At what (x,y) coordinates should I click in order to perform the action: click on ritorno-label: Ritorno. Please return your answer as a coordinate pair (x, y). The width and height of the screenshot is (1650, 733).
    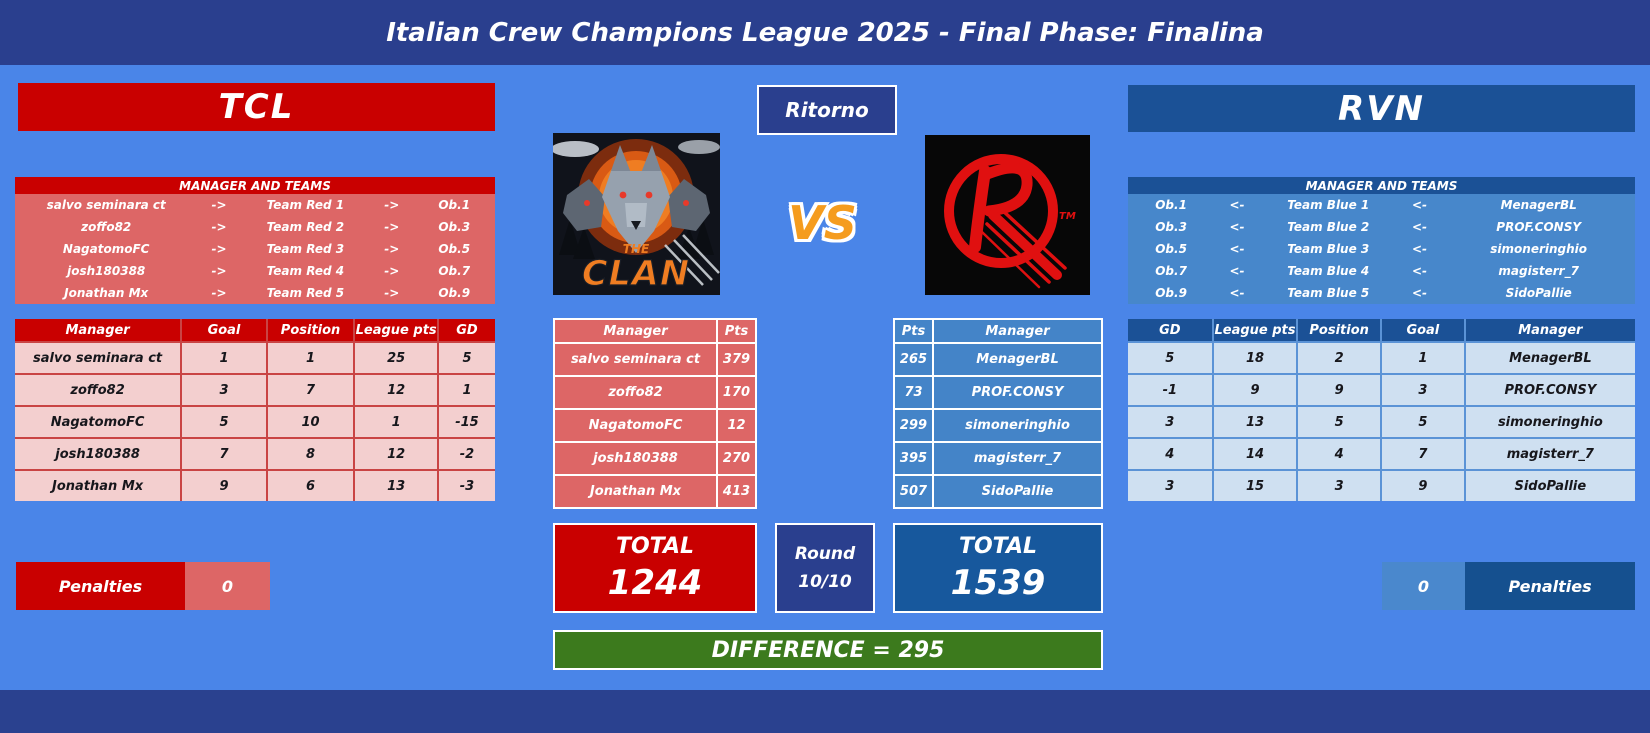
    Looking at the image, I should click on (827, 110).